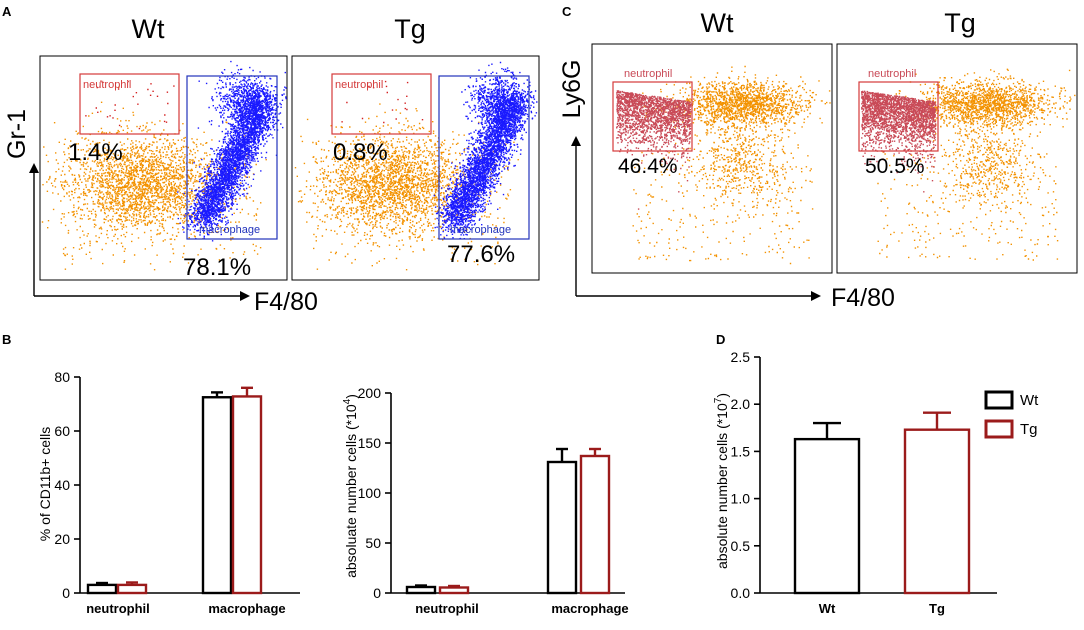  I want to click on panel-c-tg-title: Tg, so click(960, 23).